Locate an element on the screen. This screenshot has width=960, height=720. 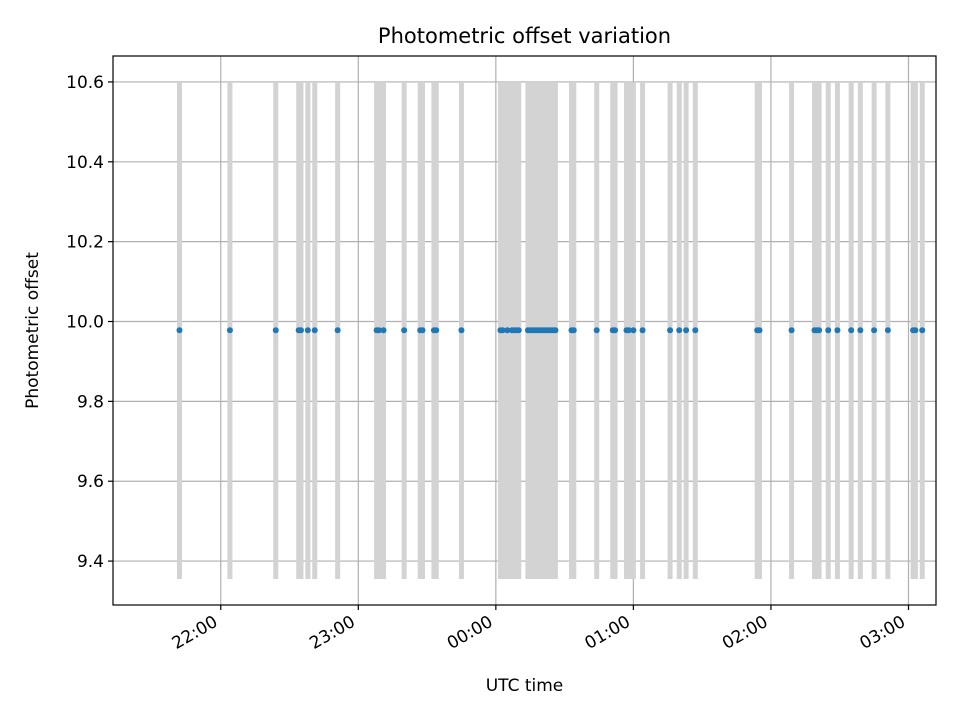
y-tick-label: 10.4 is located at coordinates (85, 163).